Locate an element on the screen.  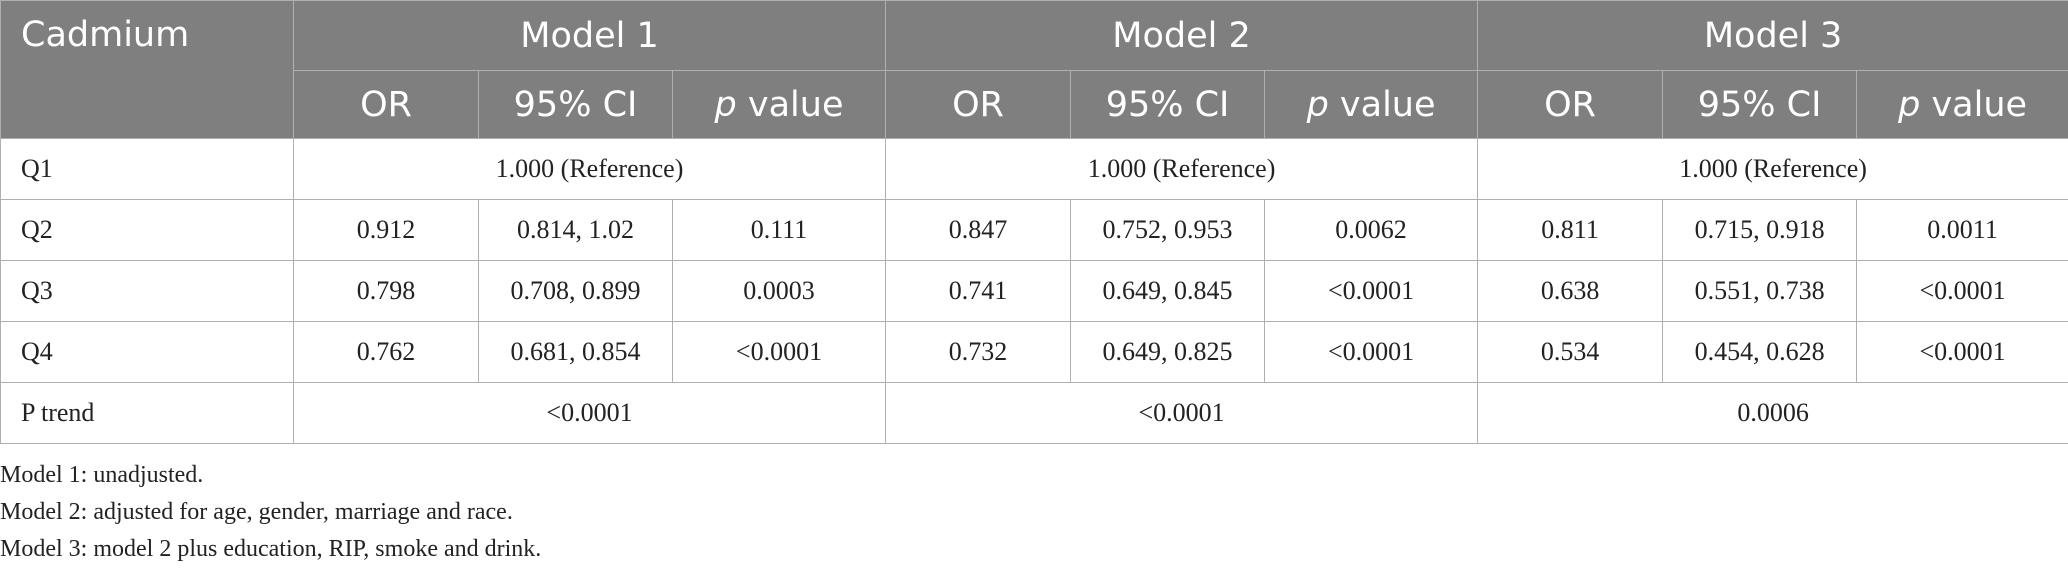
model-2-p: 0.0062 is located at coordinates (1371, 230).